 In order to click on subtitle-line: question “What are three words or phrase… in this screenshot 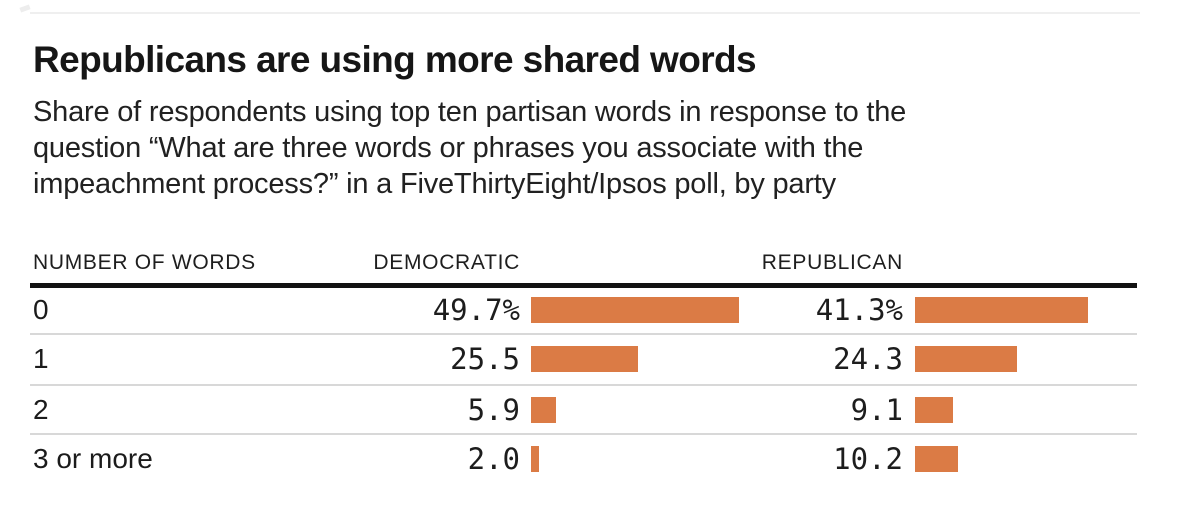, I will do `click(448, 148)`.